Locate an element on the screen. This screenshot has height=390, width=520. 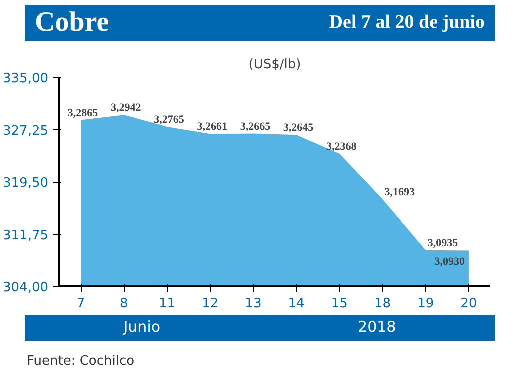
data-label: 3,2645 is located at coordinates (298, 128).